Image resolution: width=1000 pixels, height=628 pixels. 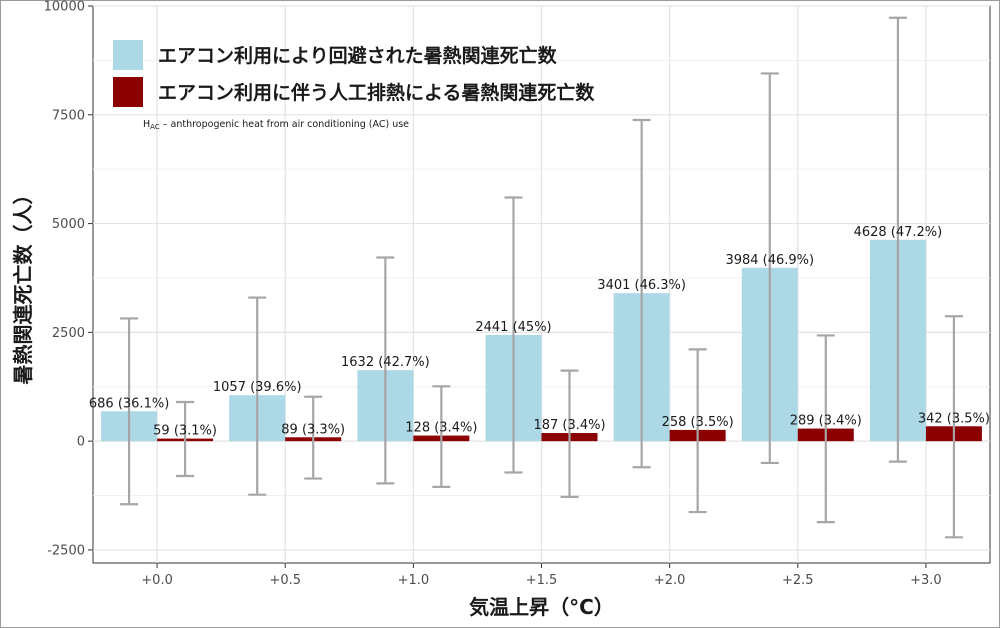 What do you see at coordinates (155, 127) in the screenshot?
I see `annotation-subscript: AC` at bounding box center [155, 127].